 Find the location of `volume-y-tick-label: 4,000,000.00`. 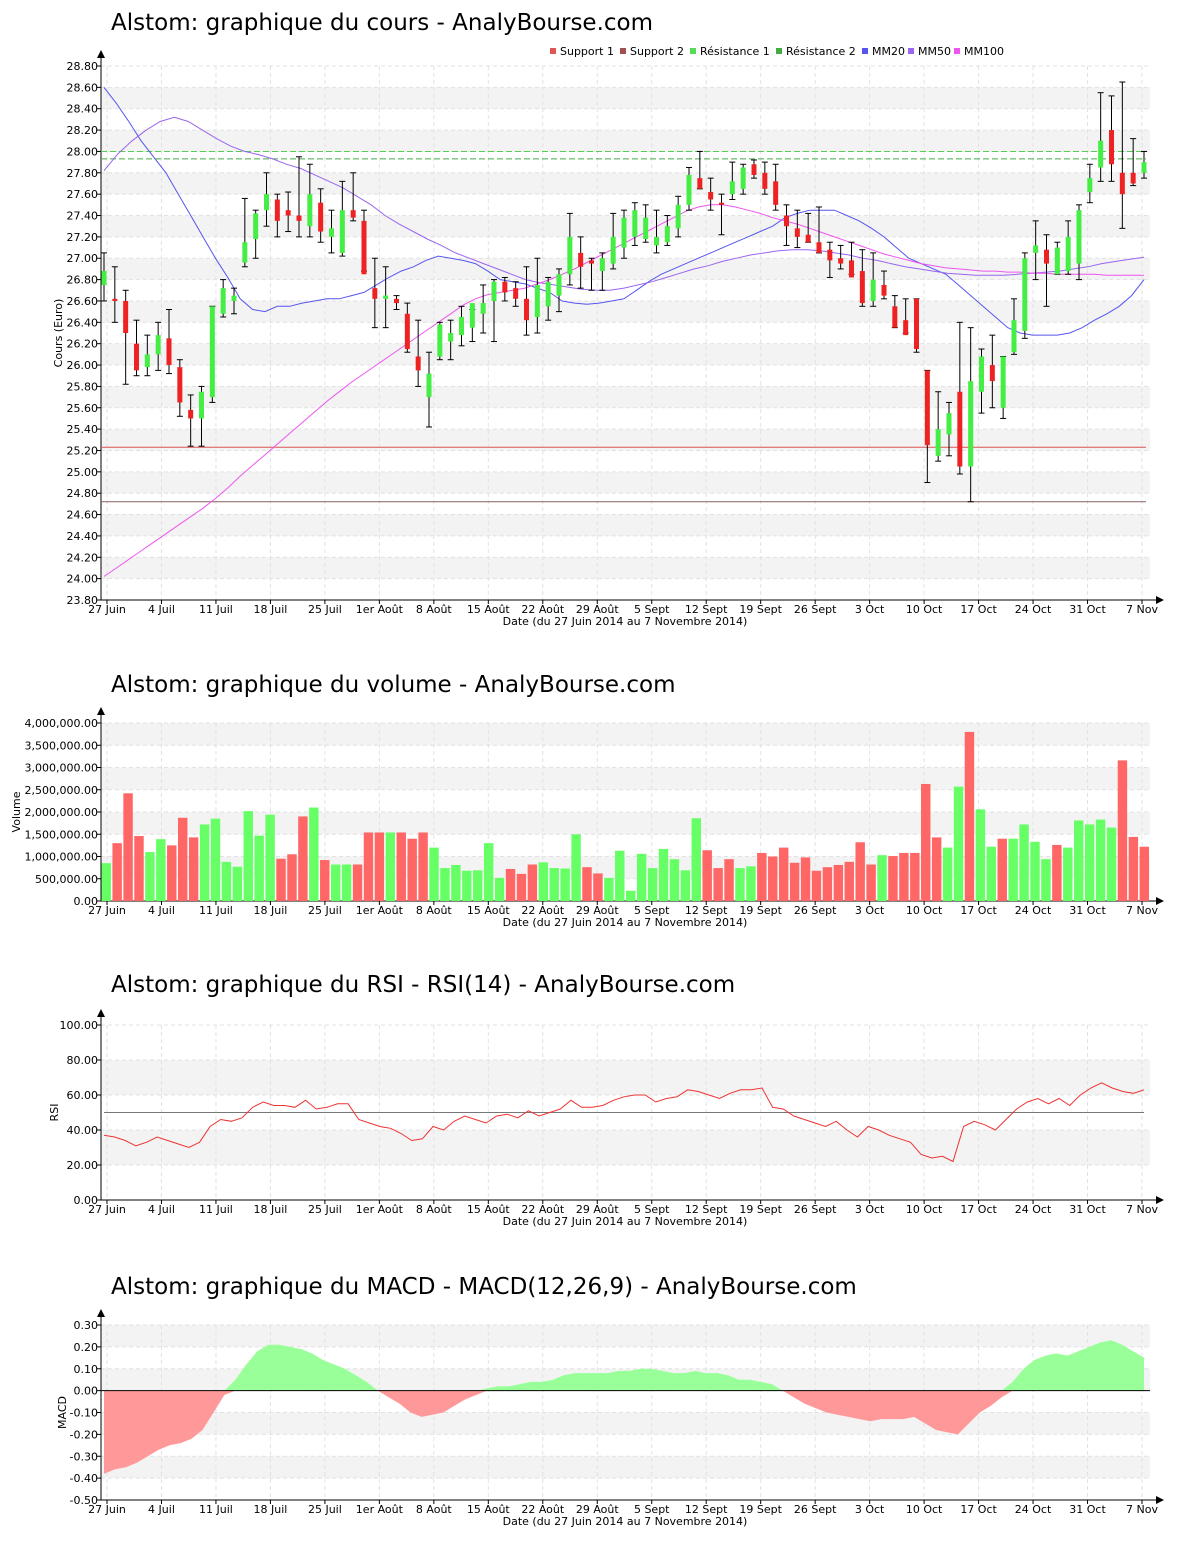

volume-y-tick-label: 4,000,000.00 is located at coordinates (61, 723).